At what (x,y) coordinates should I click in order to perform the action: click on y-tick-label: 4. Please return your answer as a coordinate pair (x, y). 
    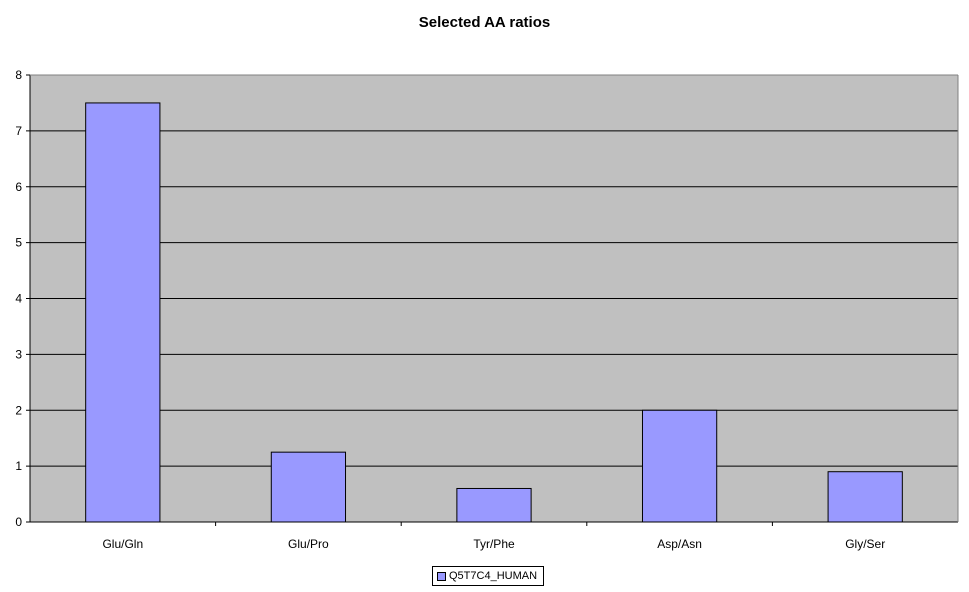
    Looking at the image, I should click on (18, 299).